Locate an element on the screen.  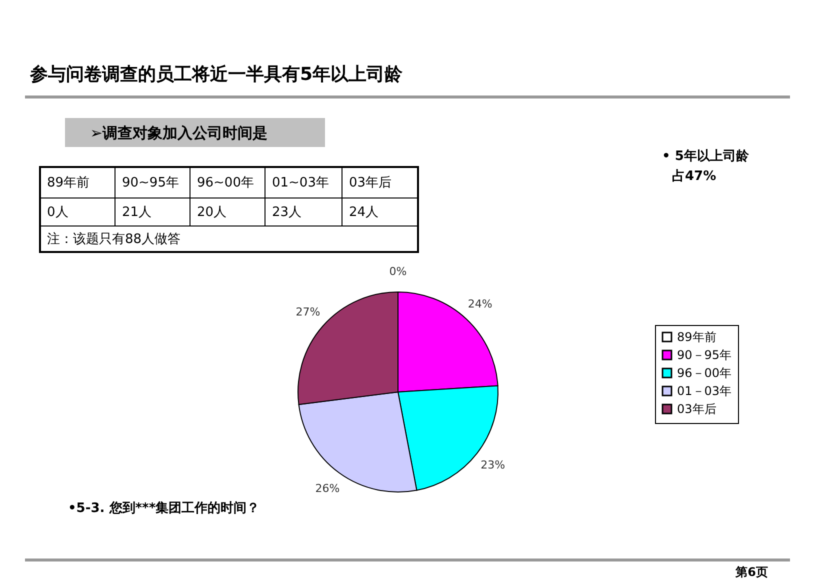
text: 03年后 is located at coordinates (370, 183).